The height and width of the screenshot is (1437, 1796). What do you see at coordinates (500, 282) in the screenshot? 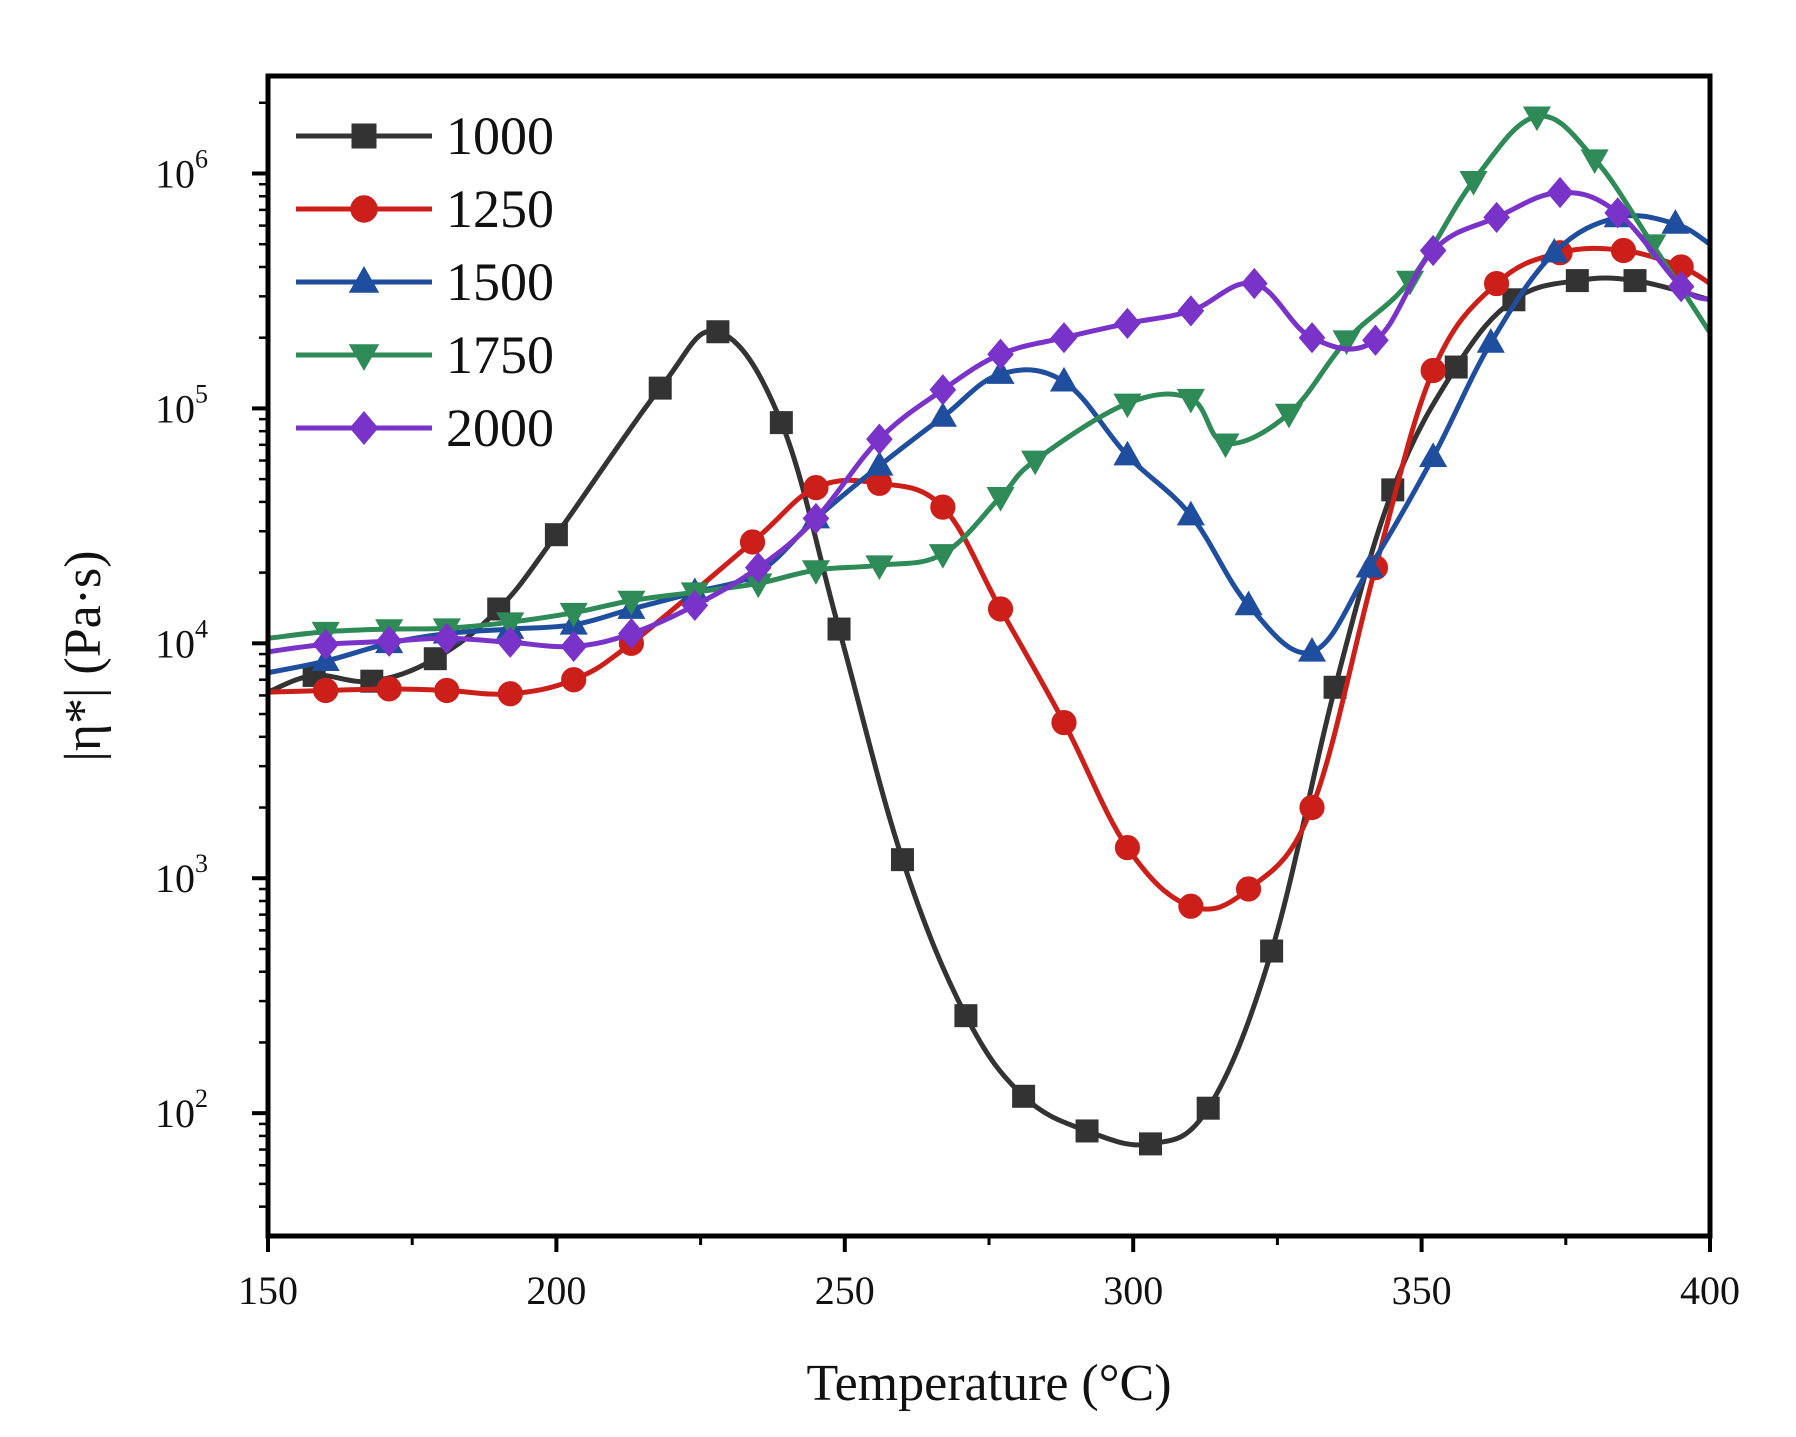
I see `legend-label: 1500` at bounding box center [500, 282].